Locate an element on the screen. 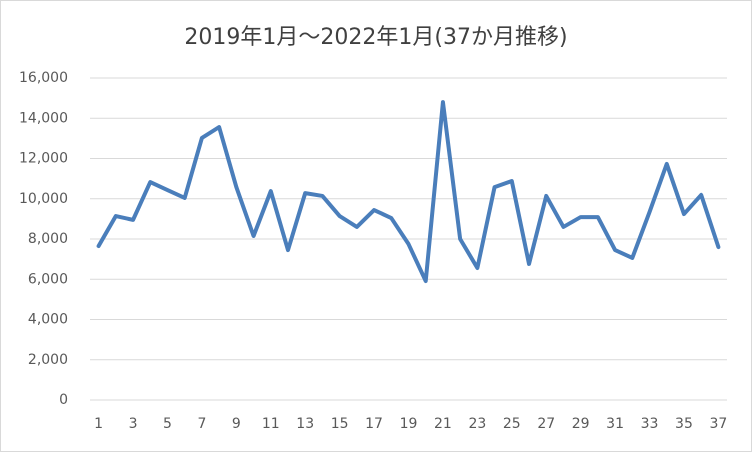 The height and width of the screenshot is (452, 752). x-tick-label: 3 is located at coordinates (133, 424).